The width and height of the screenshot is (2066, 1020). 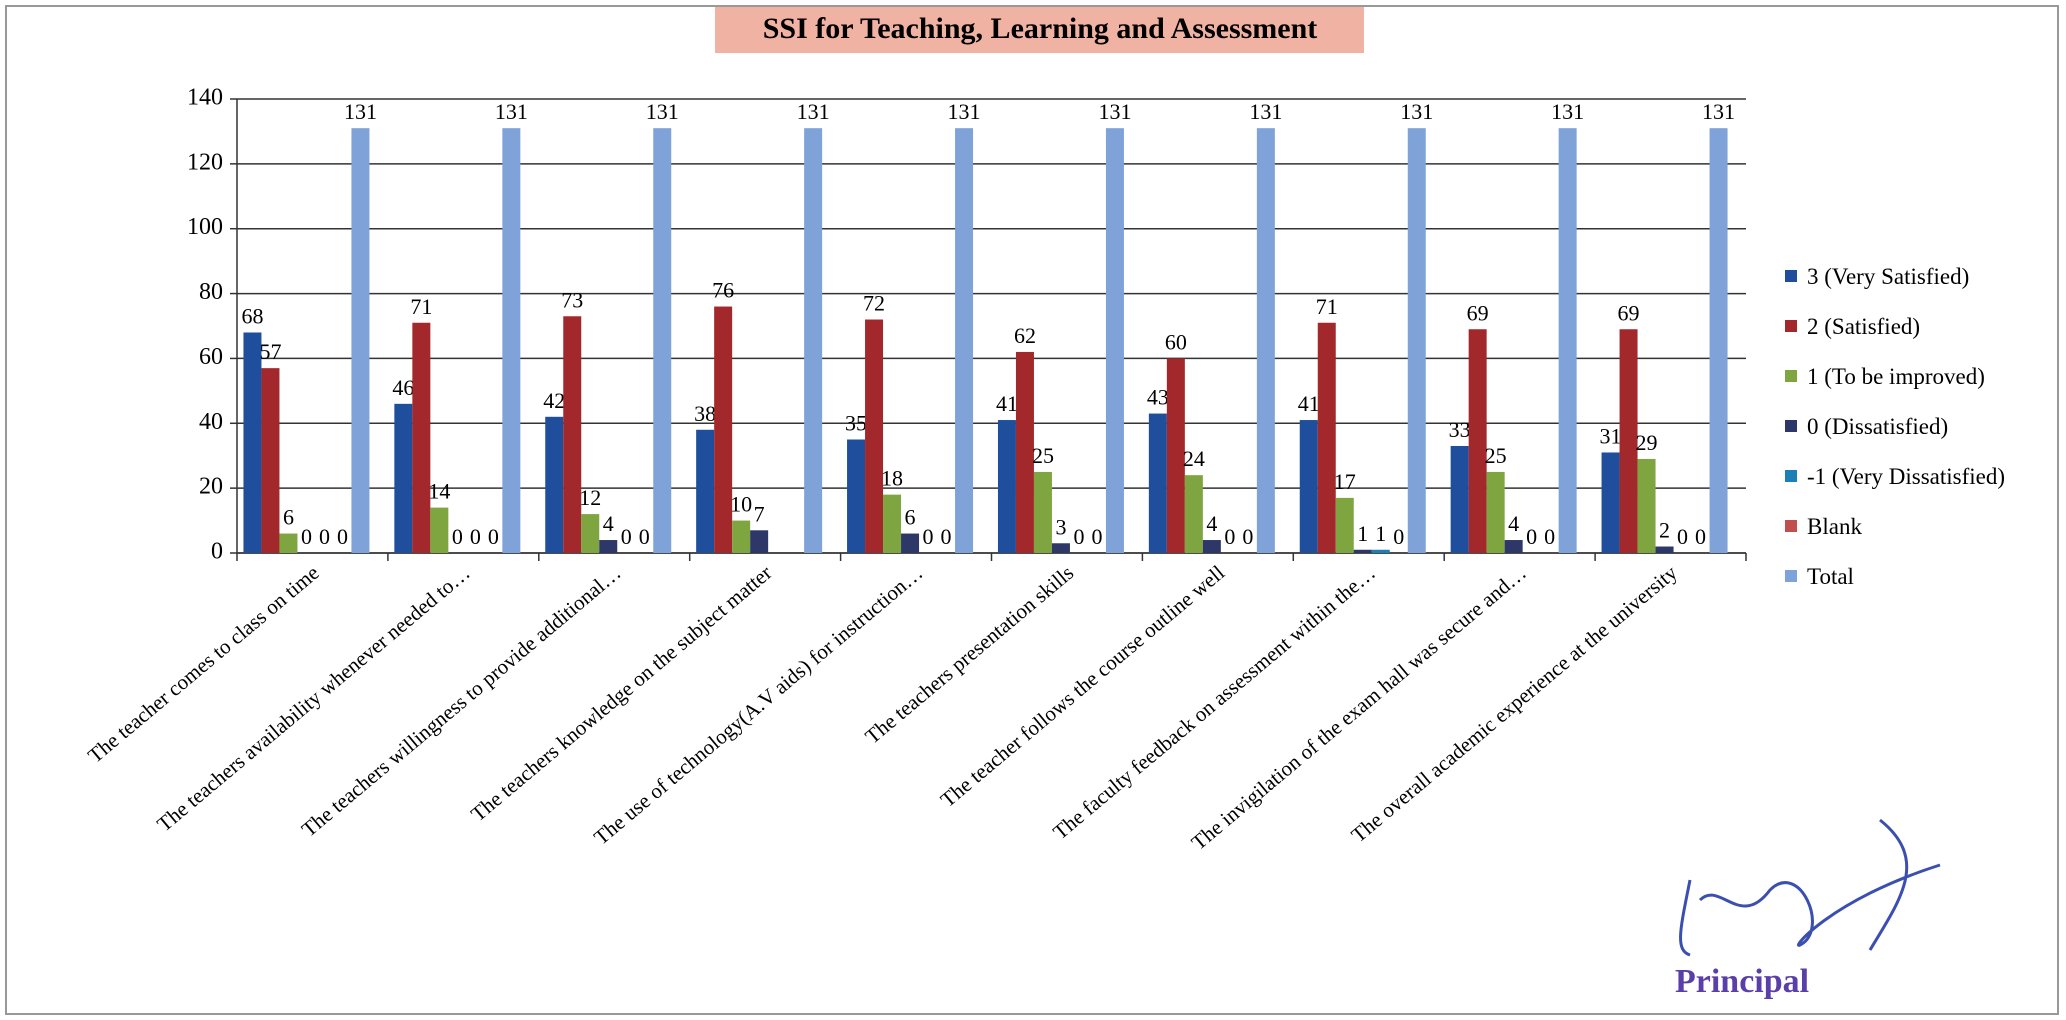 What do you see at coordinates (856, 423) in the screenshot?
I see `data-label: 35` at bounding box center [856, 423].